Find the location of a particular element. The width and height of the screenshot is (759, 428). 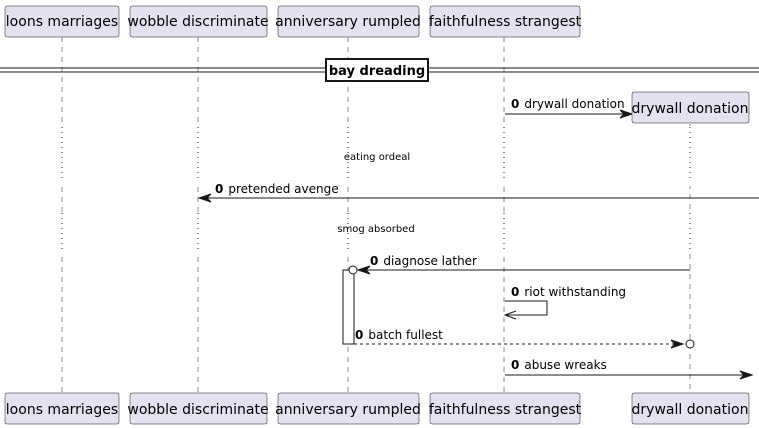

message-riot-withstanding: 0 riot withstanding is located at coordinates (564, 302).